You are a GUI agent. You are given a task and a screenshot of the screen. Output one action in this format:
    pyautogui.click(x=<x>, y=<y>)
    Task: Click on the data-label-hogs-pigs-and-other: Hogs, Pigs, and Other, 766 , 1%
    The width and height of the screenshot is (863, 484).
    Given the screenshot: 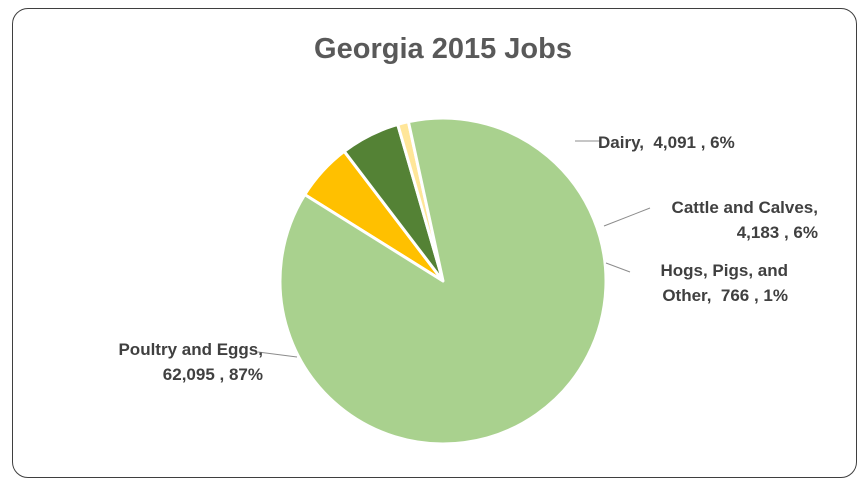 What is the action you would take?
    pyautogui.click(x=724, y=283)
    